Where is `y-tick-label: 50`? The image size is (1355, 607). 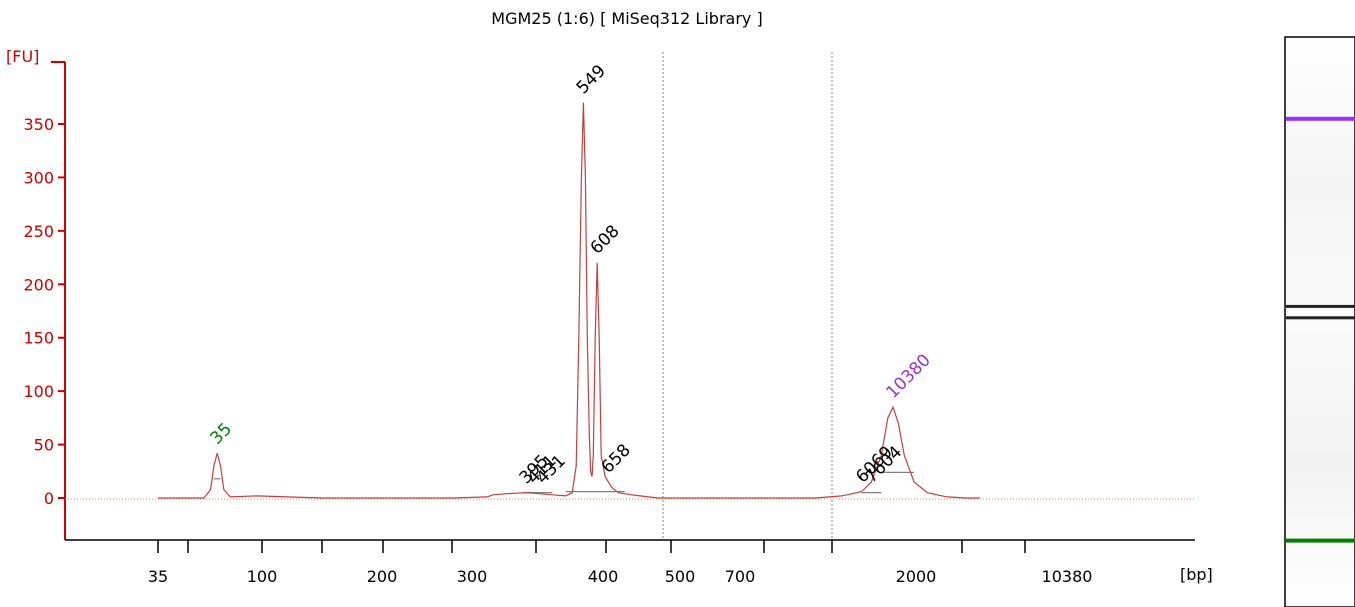 y-tick-label: 50 is located at coordinates (44, 445).